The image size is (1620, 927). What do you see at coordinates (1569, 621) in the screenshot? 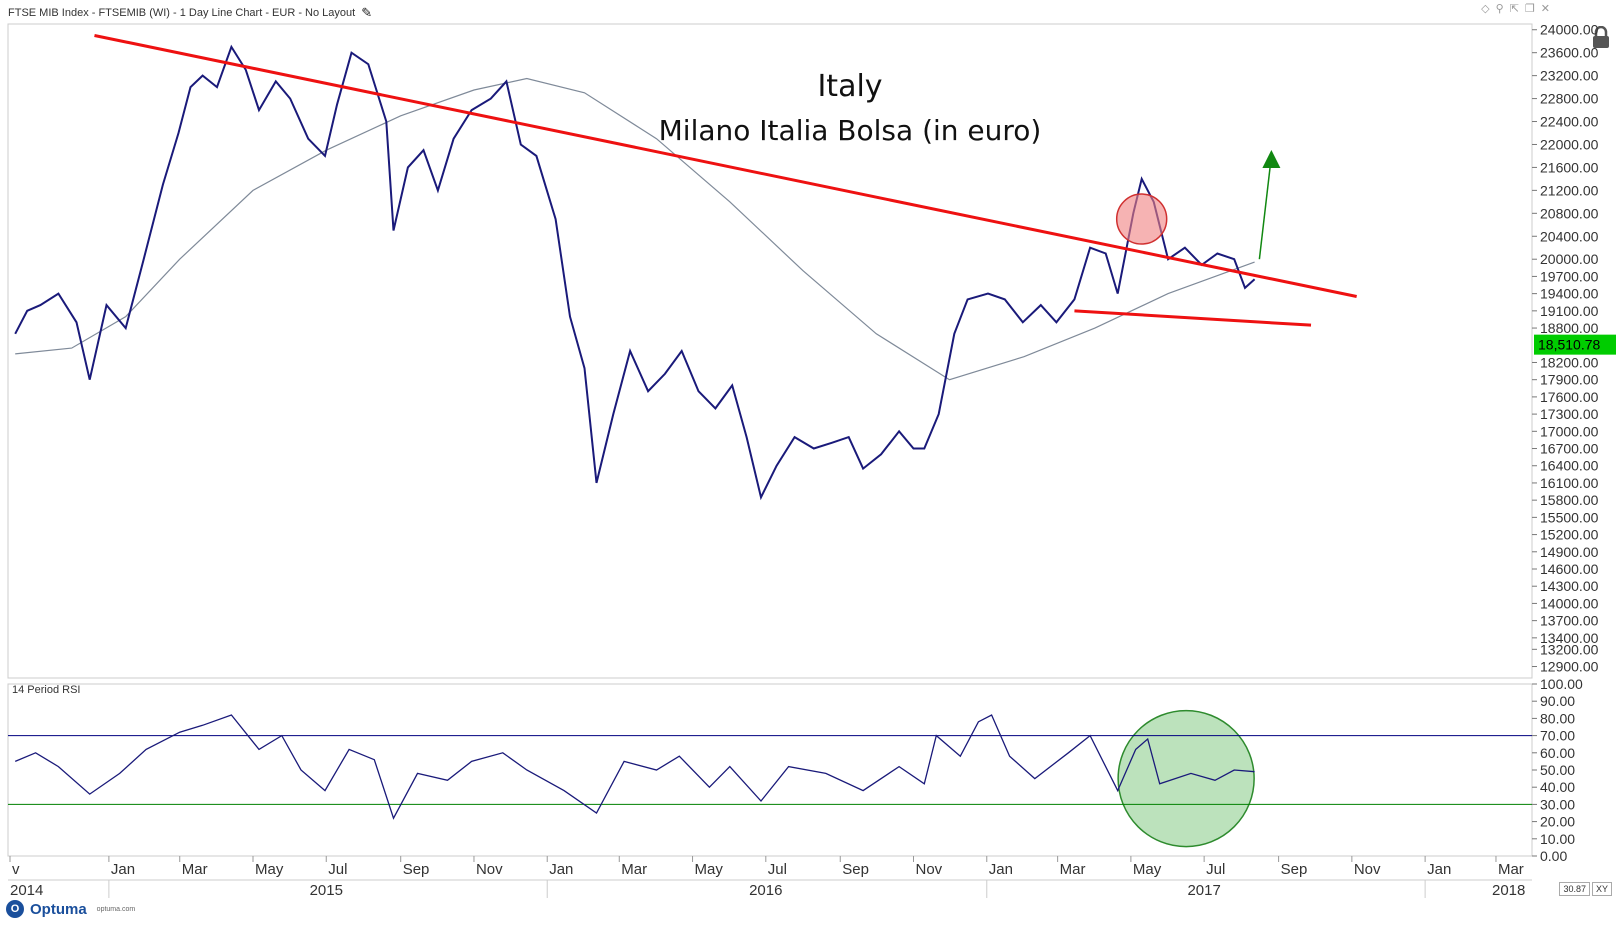
I see `price-axis-label: 13700.00` at bounding box center [1569, 621].